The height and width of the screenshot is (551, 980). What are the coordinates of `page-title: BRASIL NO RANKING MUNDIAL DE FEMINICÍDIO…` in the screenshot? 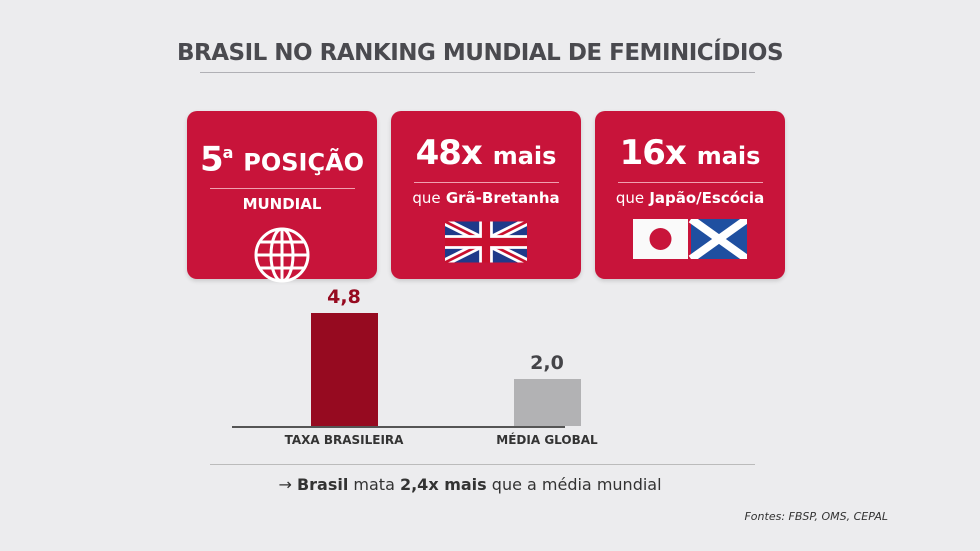 It's located at (480, 53).